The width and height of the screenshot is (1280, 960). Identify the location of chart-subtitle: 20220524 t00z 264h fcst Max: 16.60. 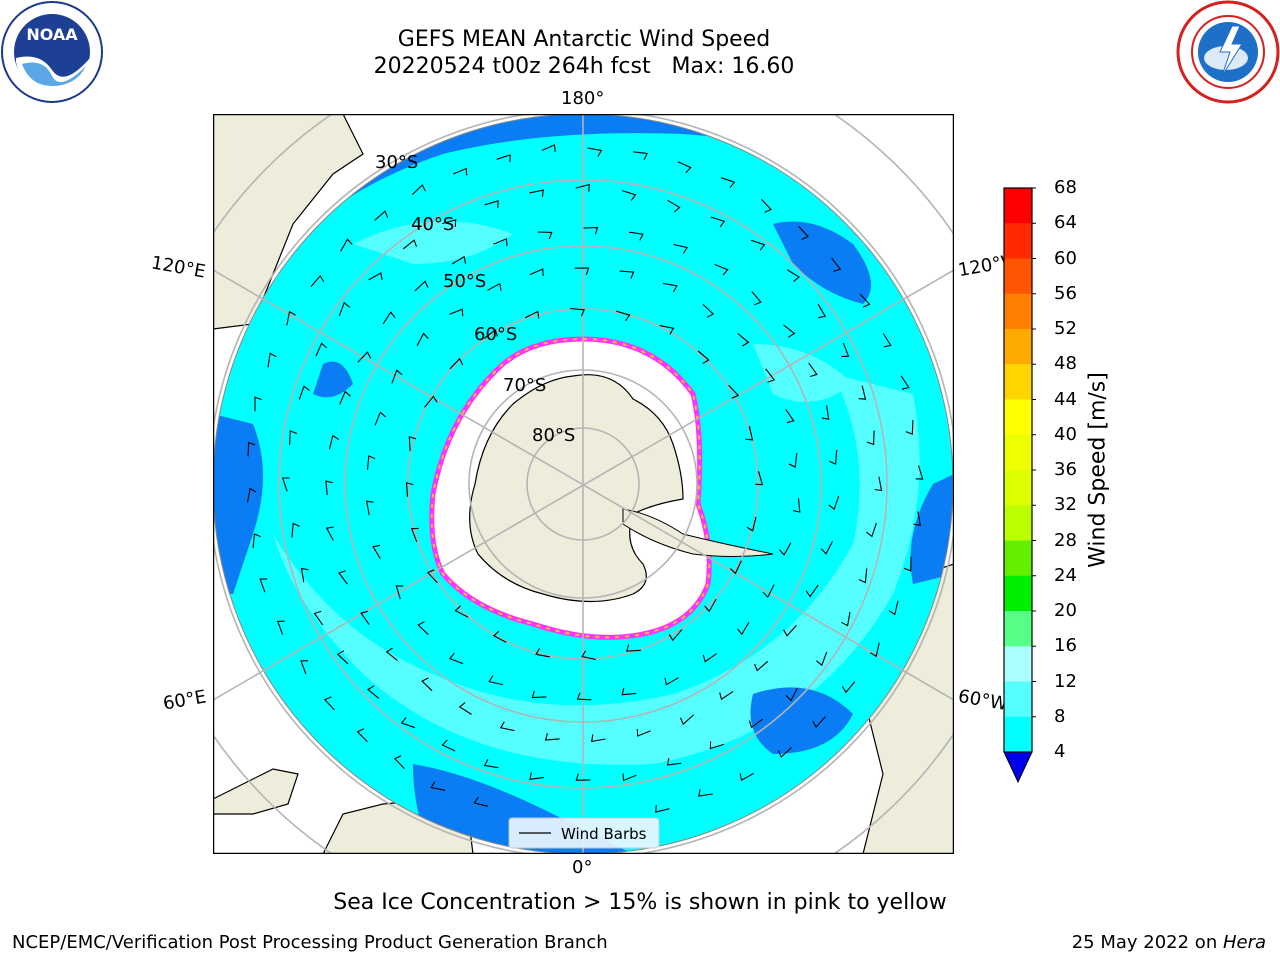
(584, 66).